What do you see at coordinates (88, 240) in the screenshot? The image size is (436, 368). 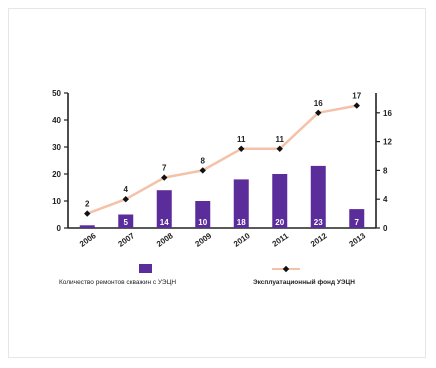 I see `x-tick-label: 2006` at bounding box center [88, 240].